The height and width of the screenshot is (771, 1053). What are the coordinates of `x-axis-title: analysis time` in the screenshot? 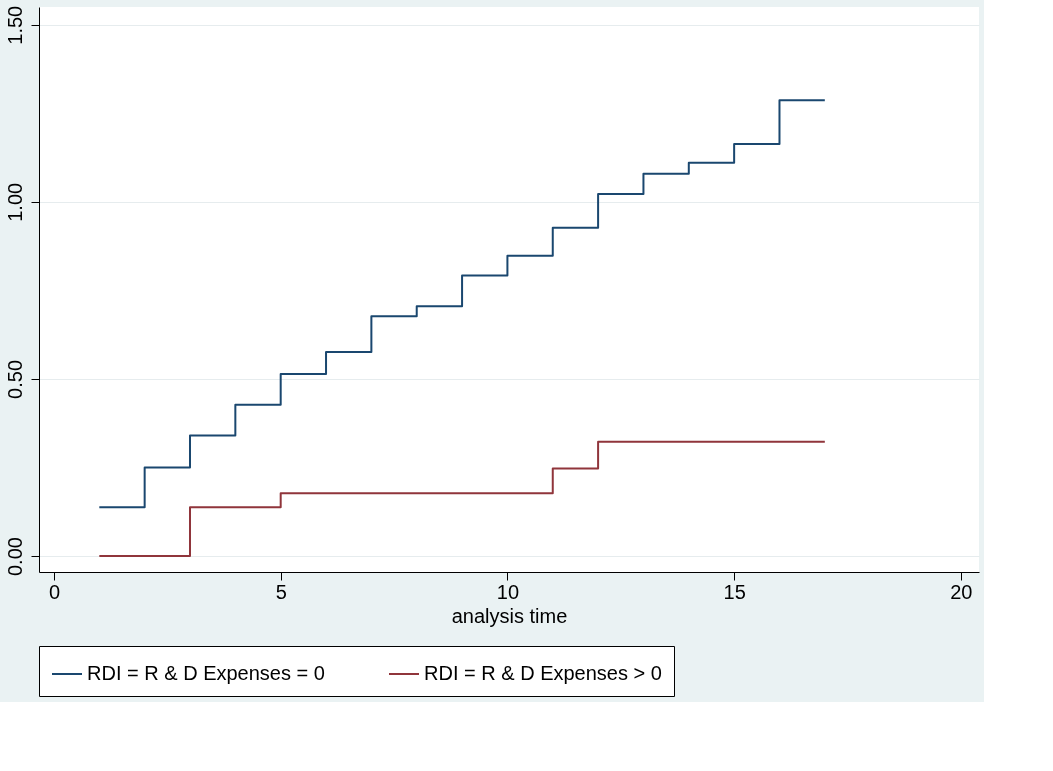 It's located at (509, 615).